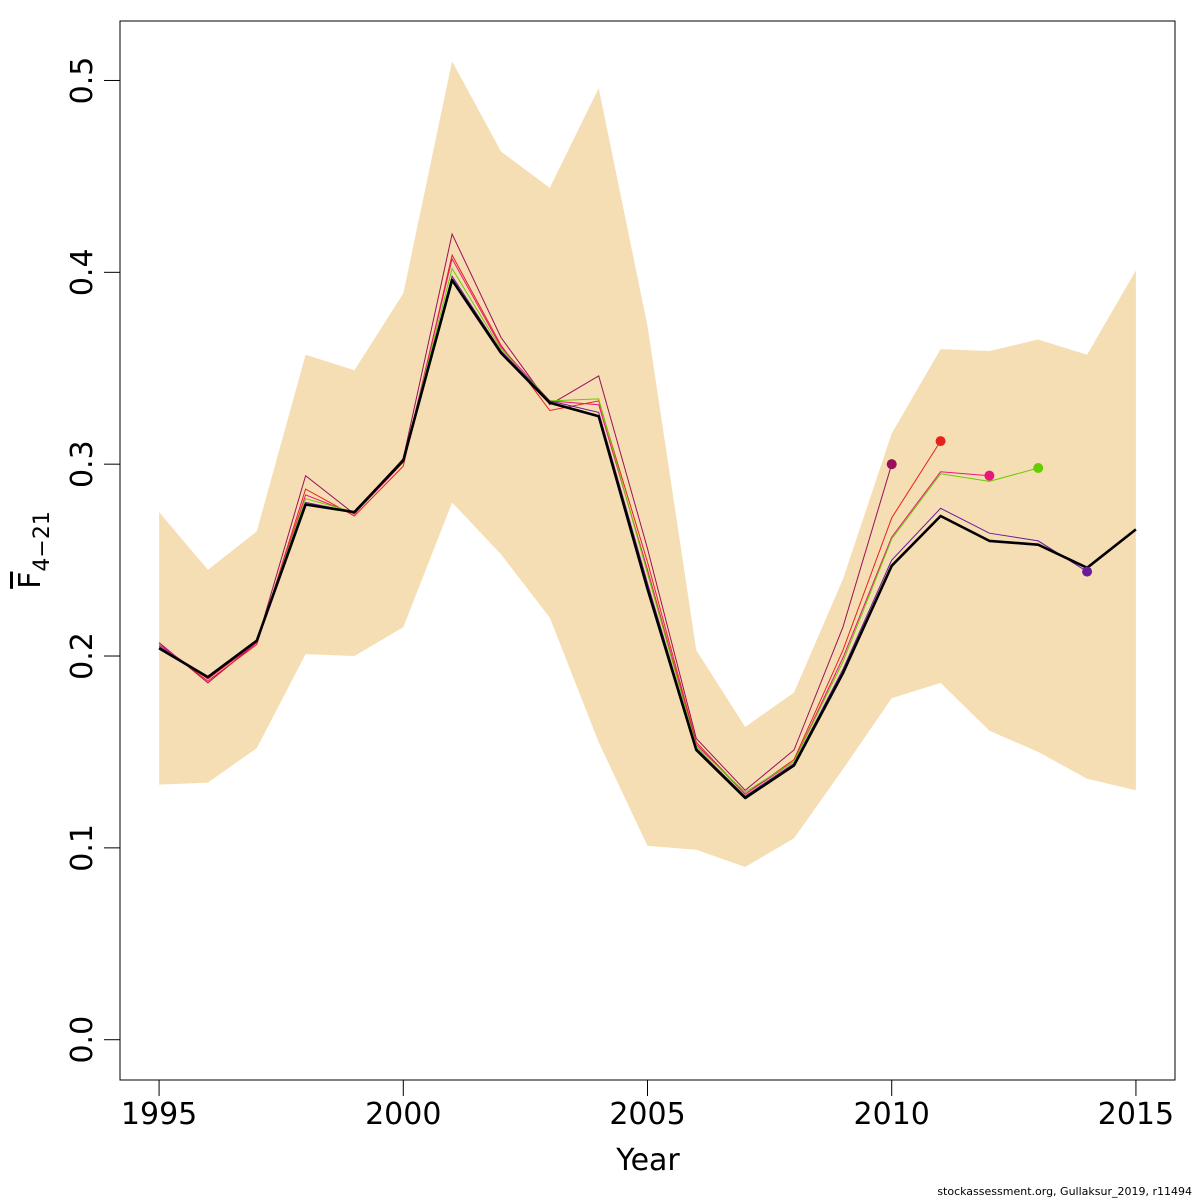  I want to click on endpoint-markers-layer, so click(989, 506).